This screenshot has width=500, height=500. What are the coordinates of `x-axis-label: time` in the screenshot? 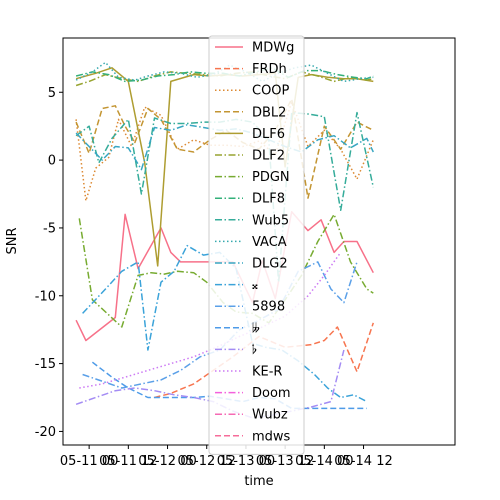 It's located at (258, 481).